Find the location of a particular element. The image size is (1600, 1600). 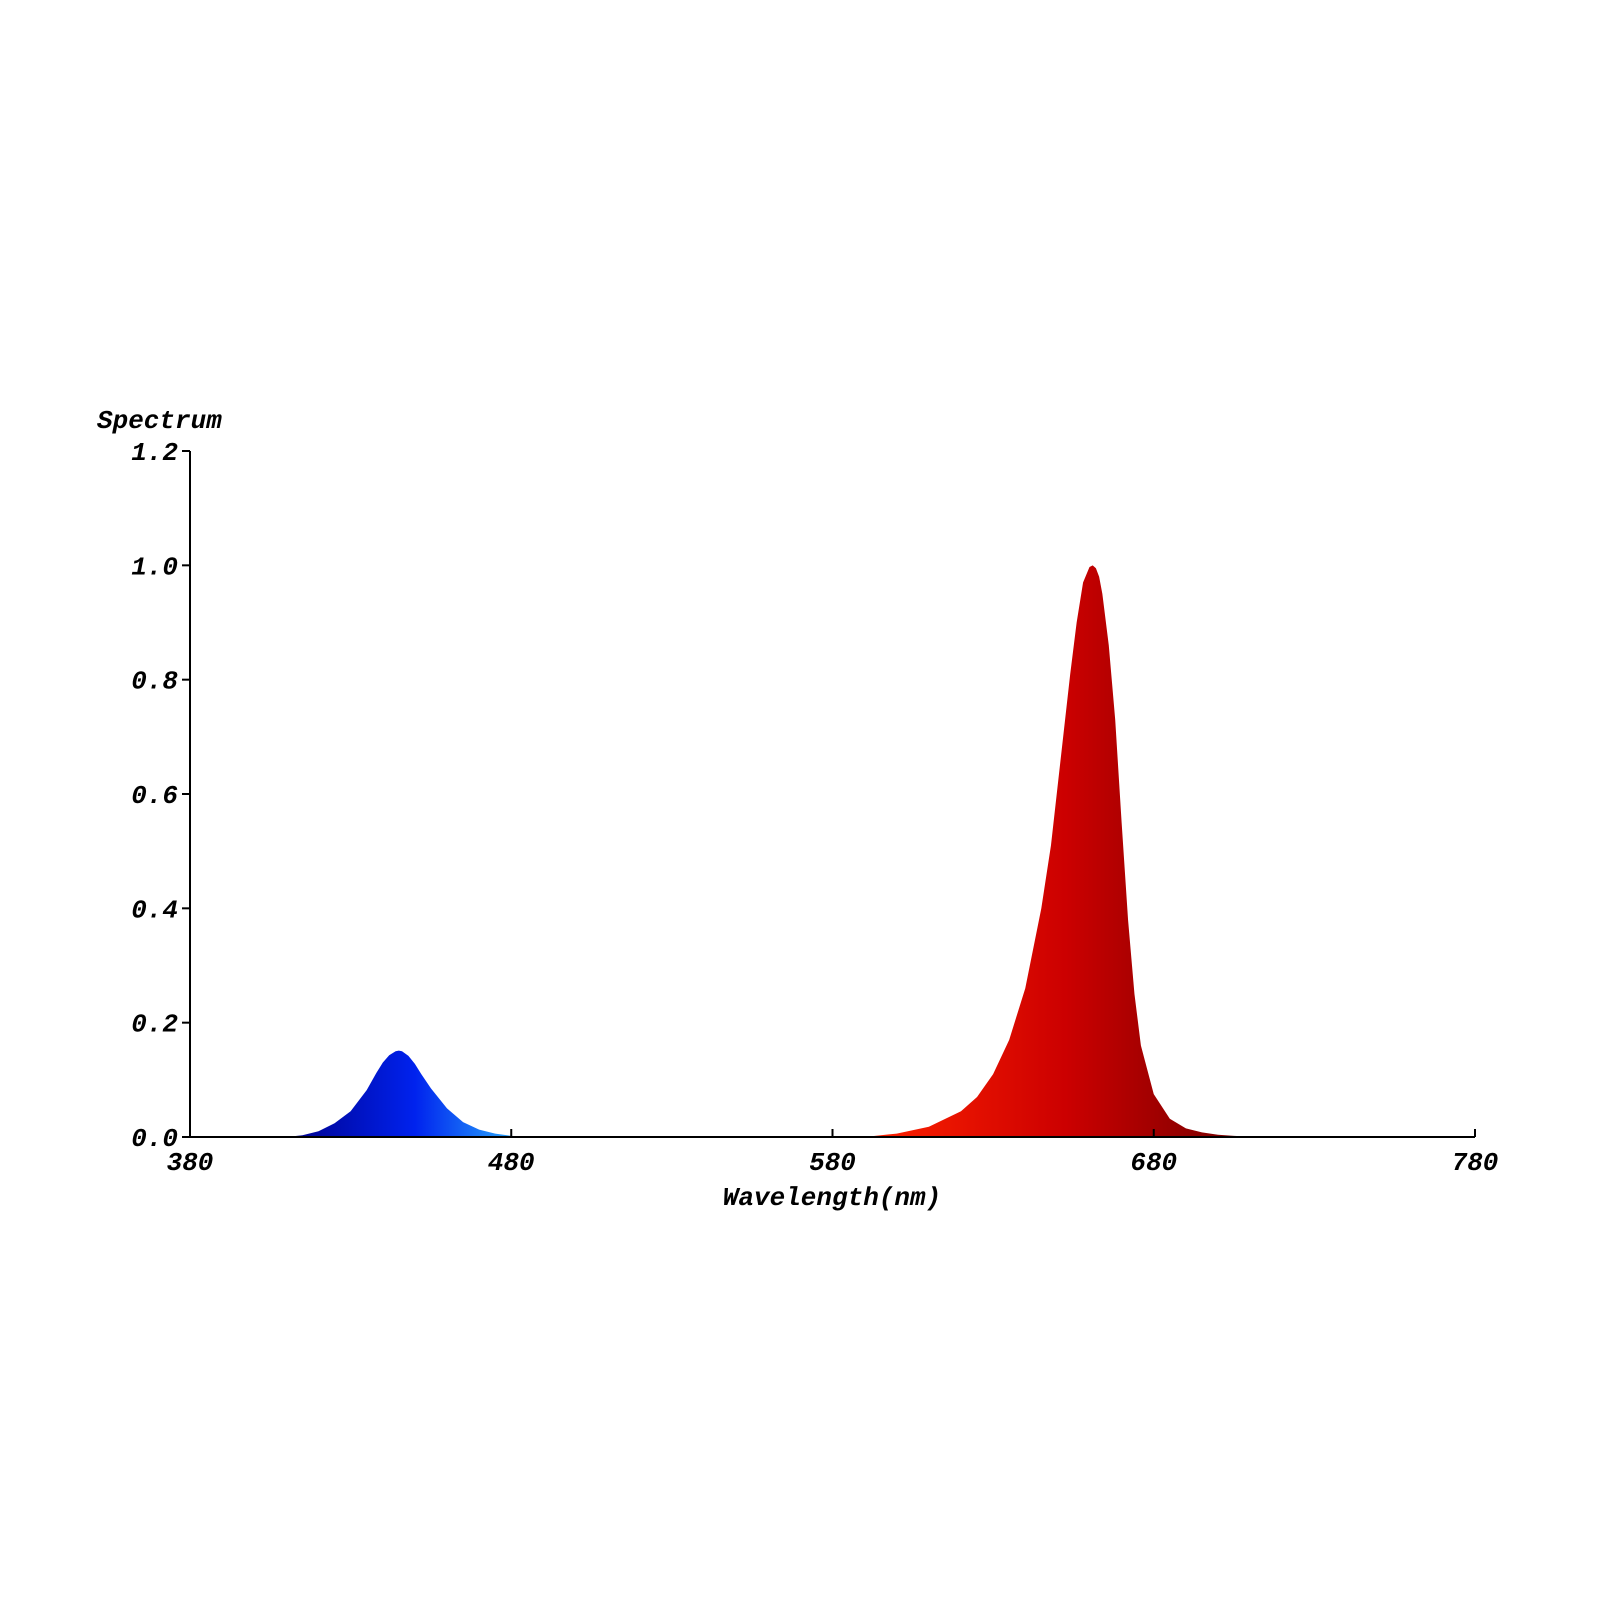

y-tick-label: 0.4 is located at coordinates (154, 910).